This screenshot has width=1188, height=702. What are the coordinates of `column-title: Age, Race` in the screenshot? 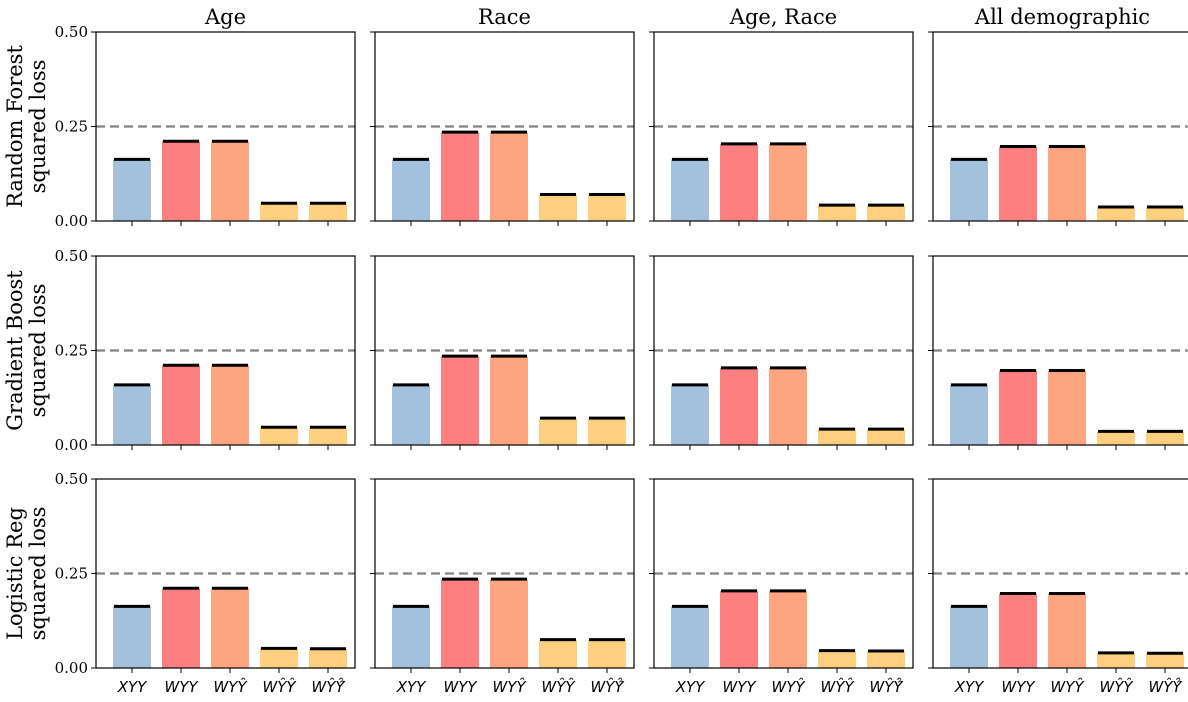 It's located at (783, 17).